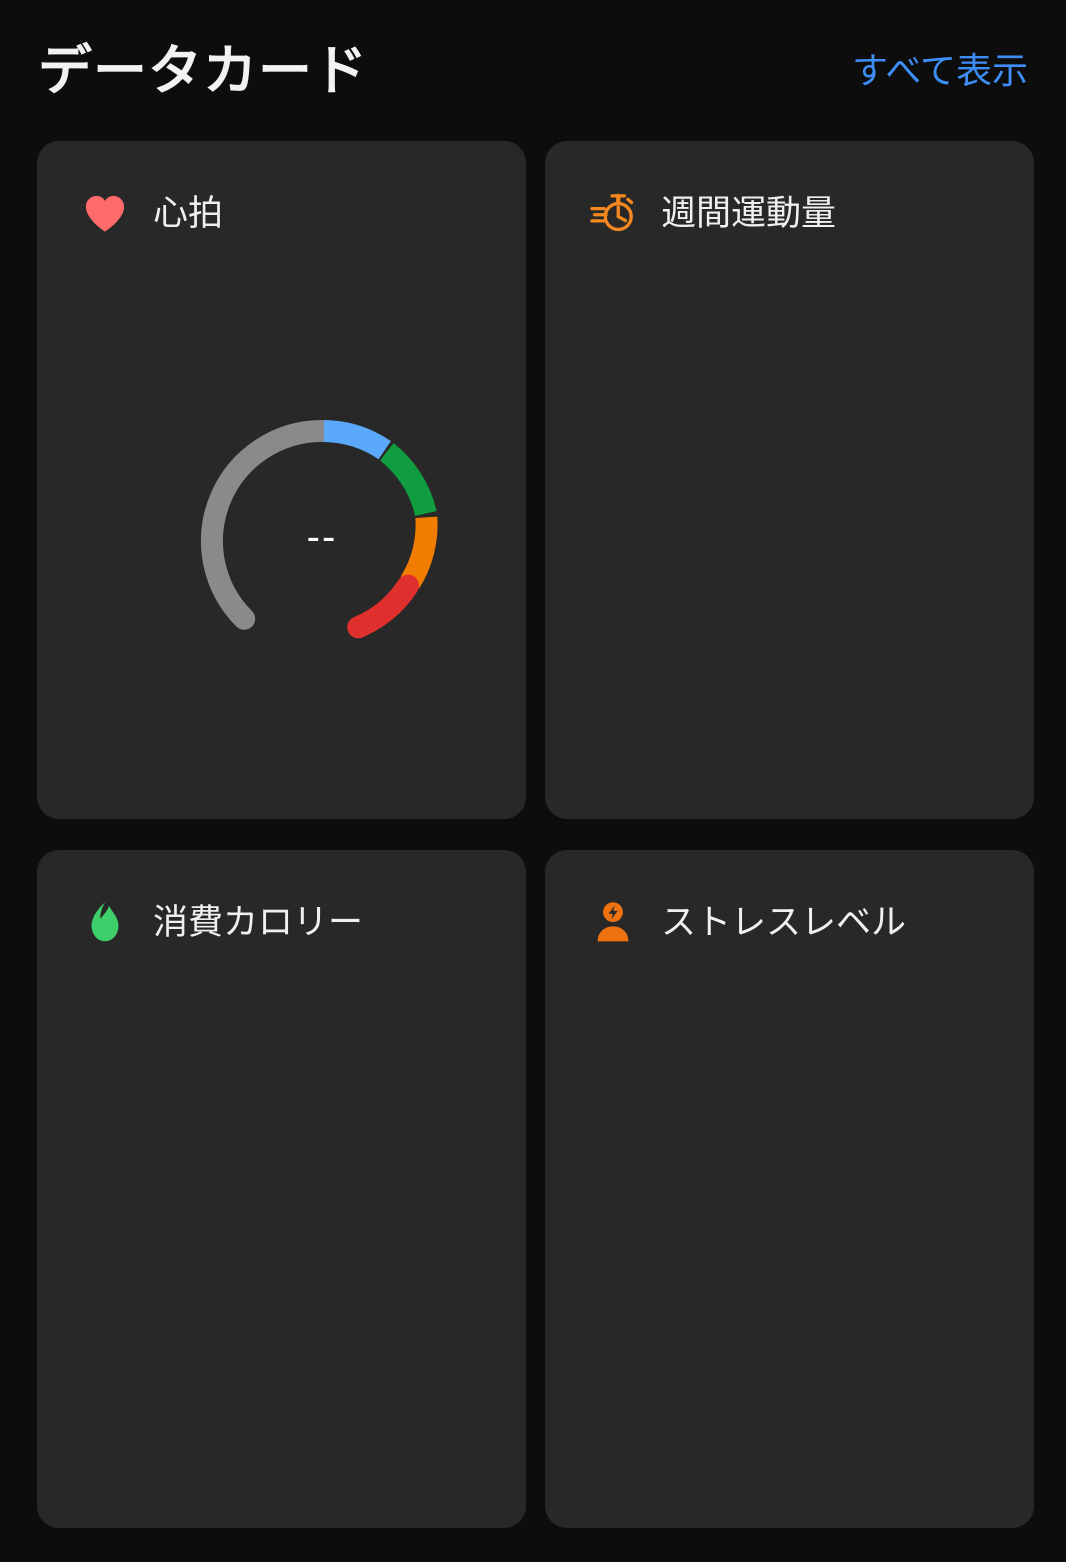 The width and height of the screenshot is (1066, 1562). What do you see at coordinates (613, 213) in the screenshot?
I see `stopwatch-icon` at bounding box center [613, 213].